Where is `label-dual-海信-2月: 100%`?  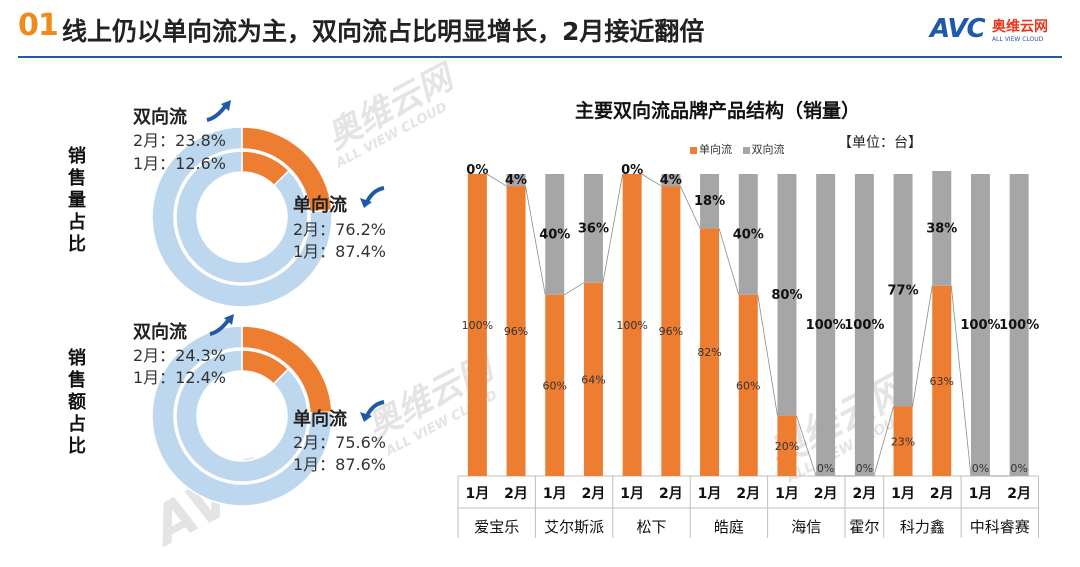
label-dual-海信-2月: 100% is located at coordinates (826, 325).